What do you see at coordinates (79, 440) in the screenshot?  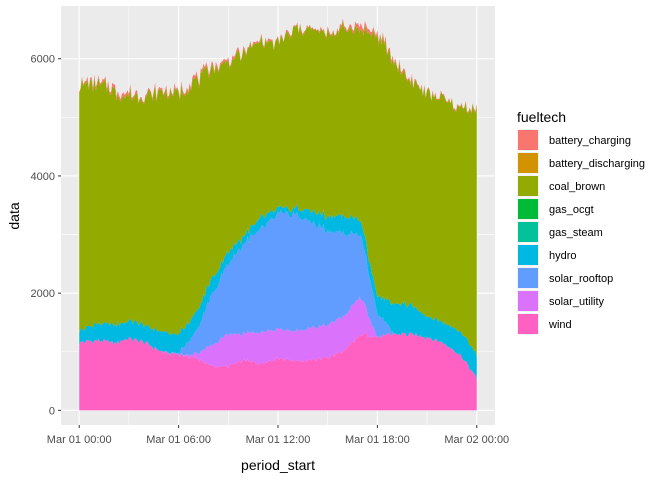 I see `x-tick-label: Mar 01 00:00` at bounding box center [79, 440].